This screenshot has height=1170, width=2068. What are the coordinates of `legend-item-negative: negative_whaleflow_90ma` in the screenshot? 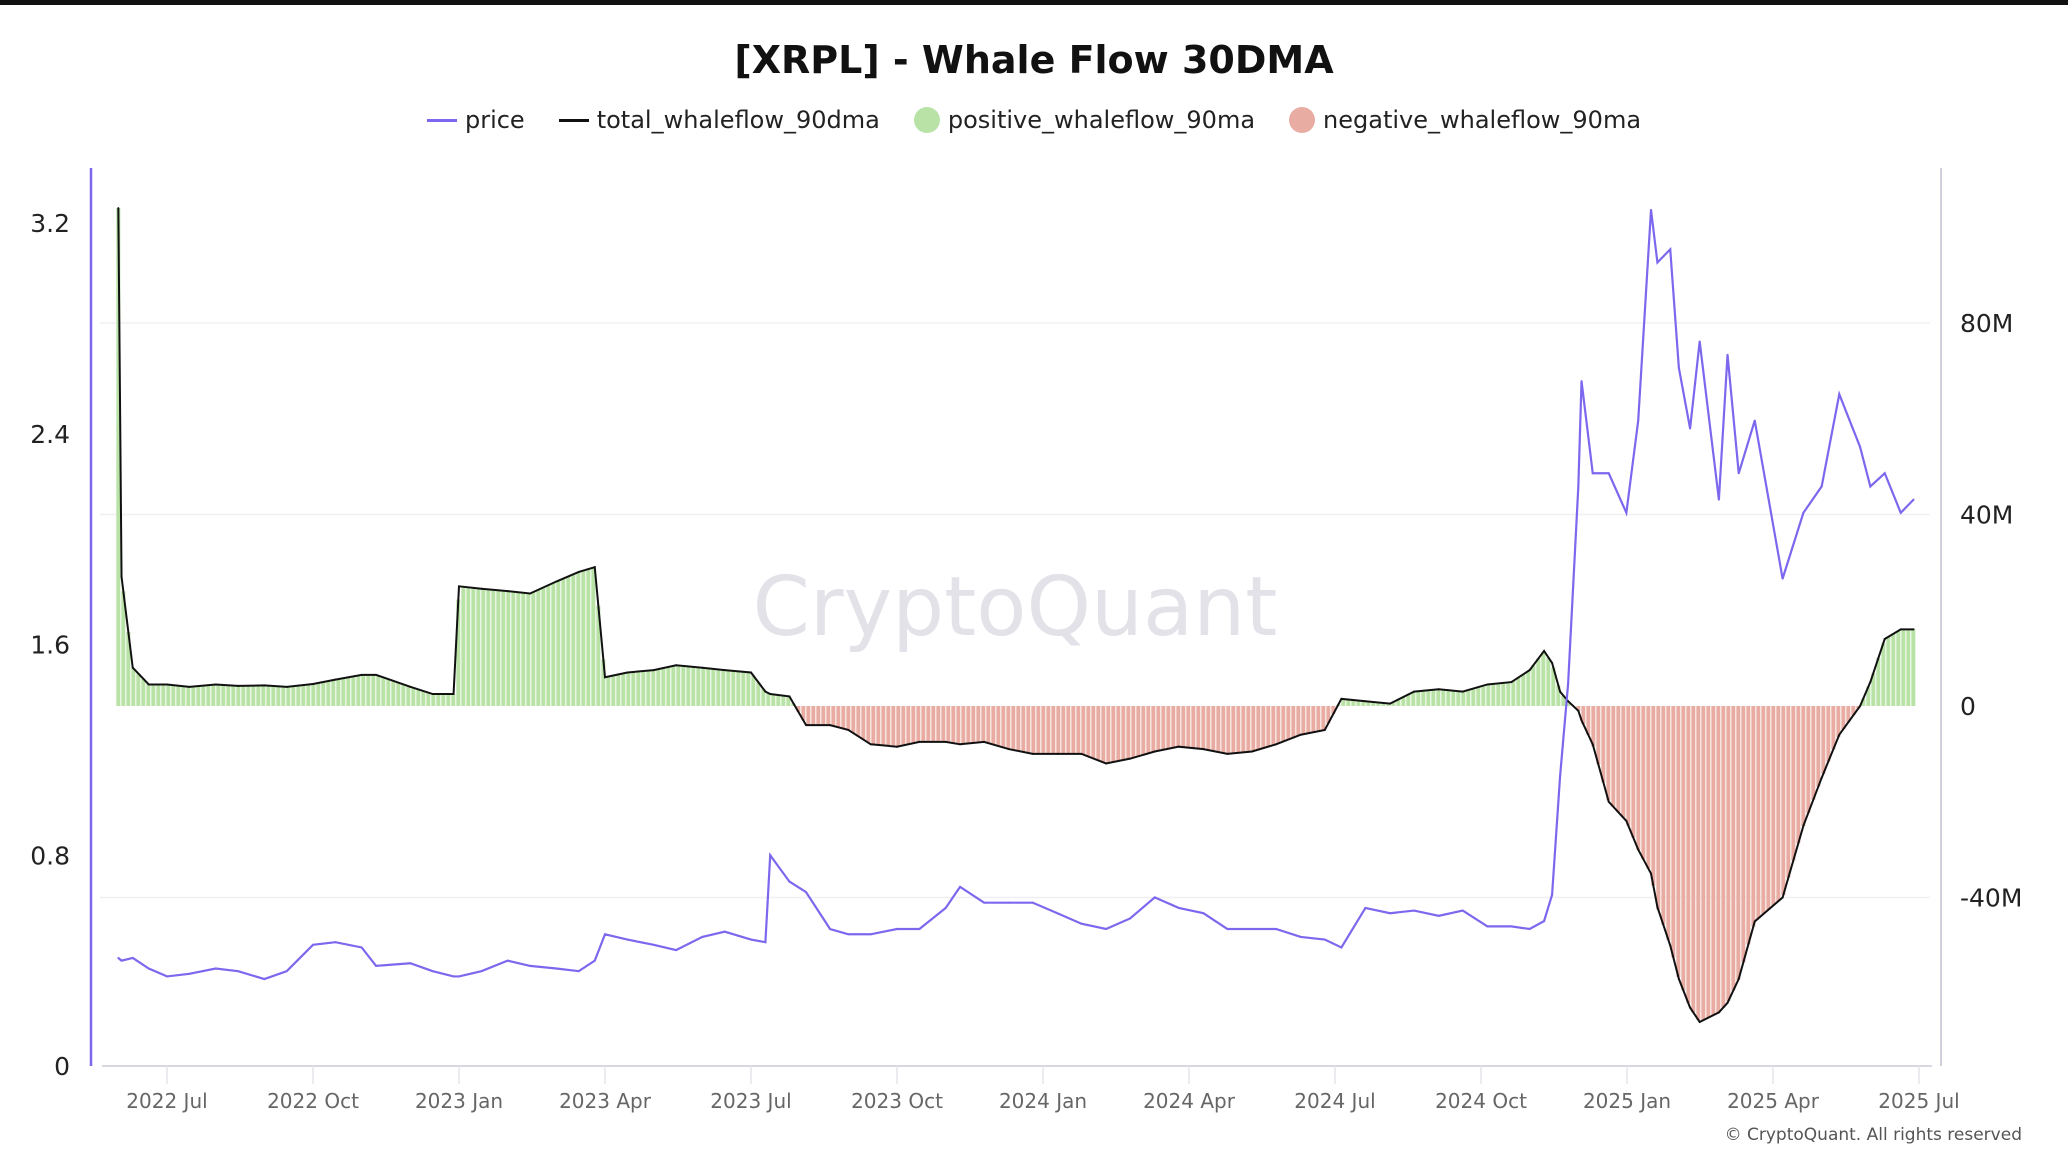 It's located at (1465, 120).